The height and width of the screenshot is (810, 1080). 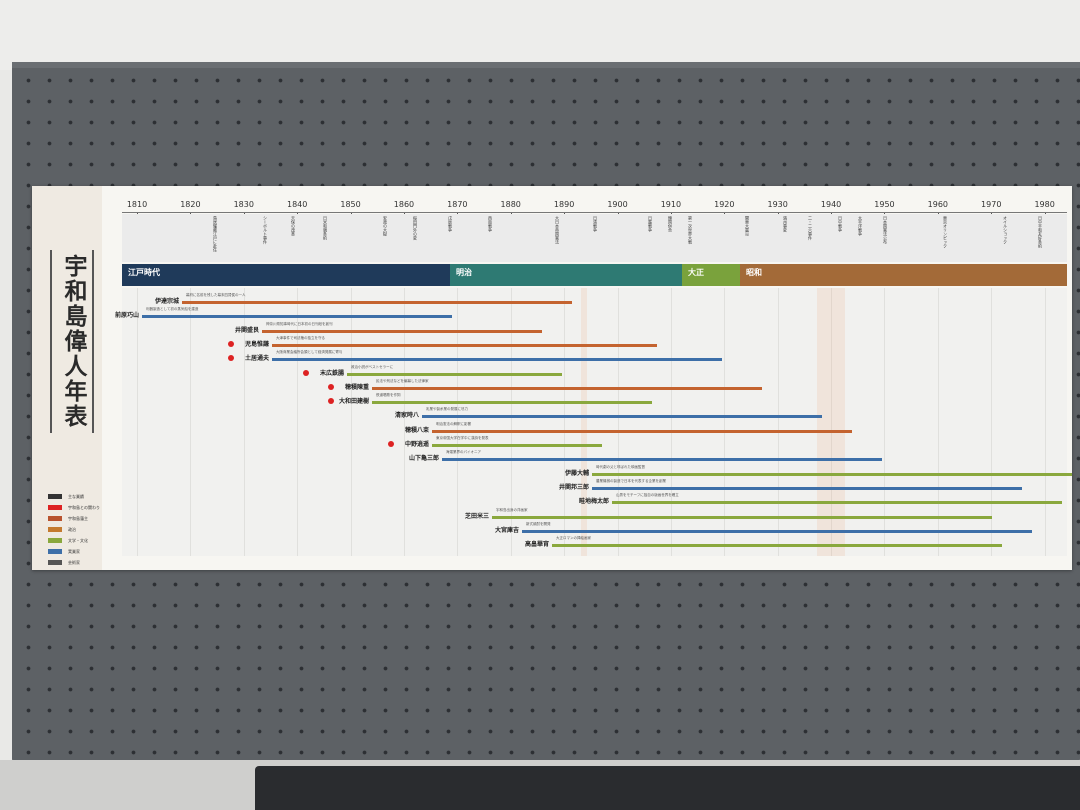 I want to click on person-row: 清家時八 乳業や製糸業の発展に尽力, so click(x=594, y=413).